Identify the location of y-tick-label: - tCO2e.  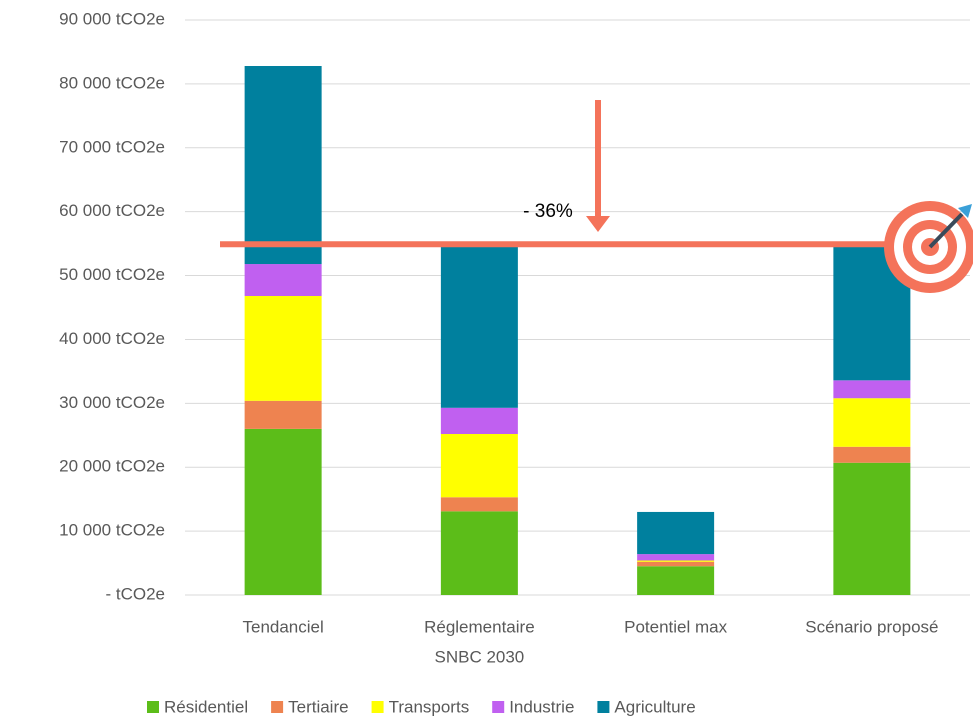
(135, 593).